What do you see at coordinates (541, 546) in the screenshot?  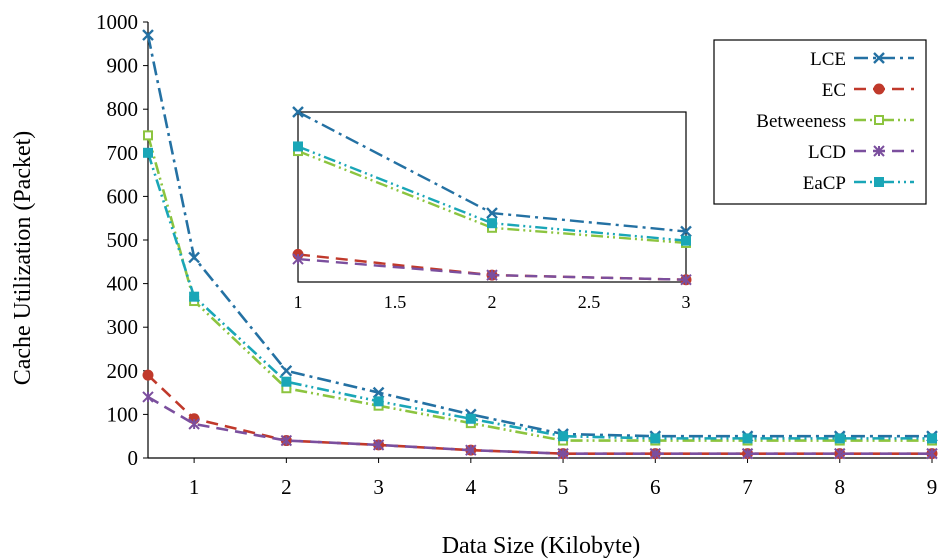 I see `x-axis-label: Data Size (Kilobyte)` at bounding box center [541, 546].